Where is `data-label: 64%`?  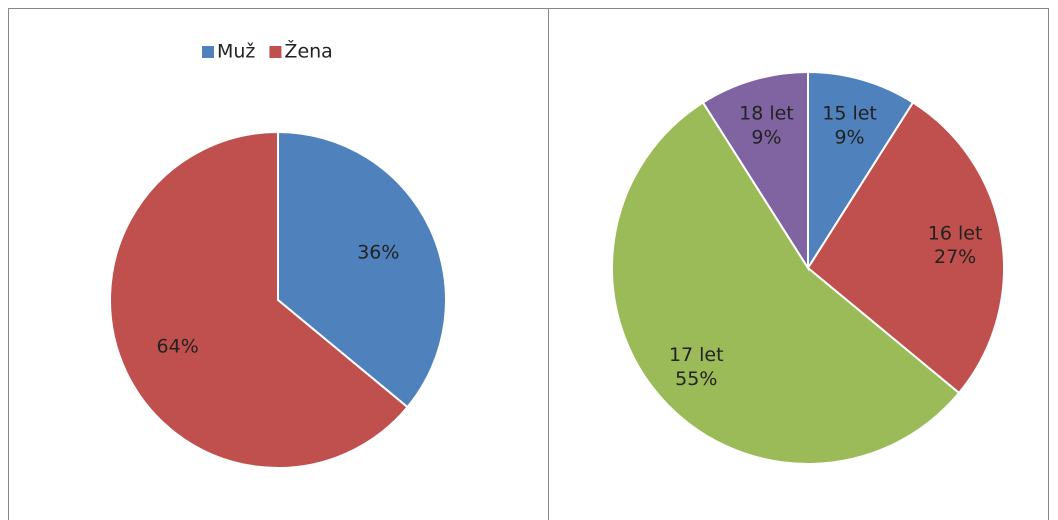 data-label: 64% is located at coordinates (178, 347).